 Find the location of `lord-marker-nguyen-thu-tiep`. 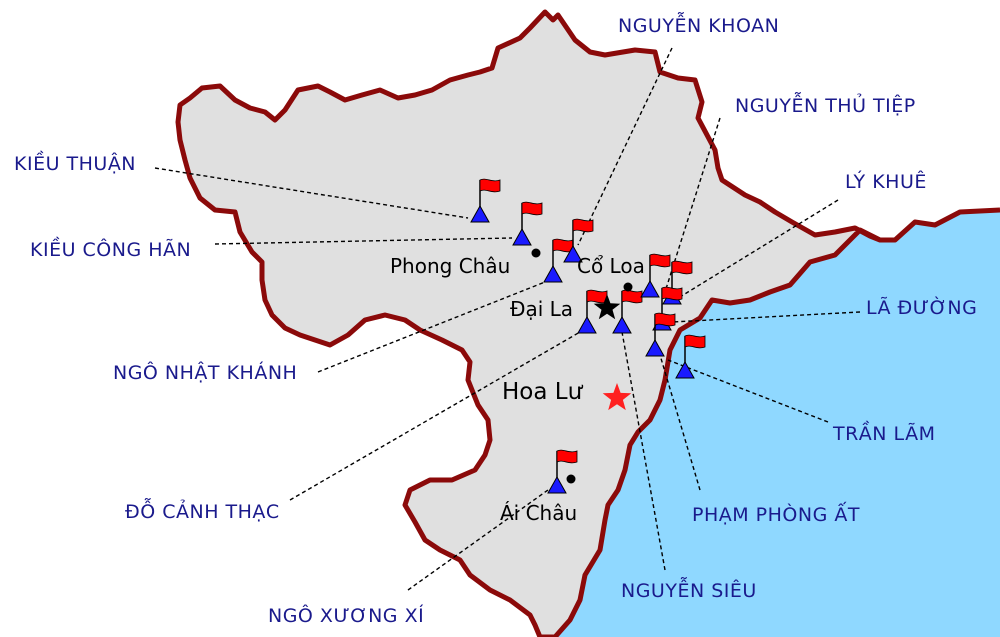

lord-marker-nguyen-thu-tiep is located at coordinates (655, 275).